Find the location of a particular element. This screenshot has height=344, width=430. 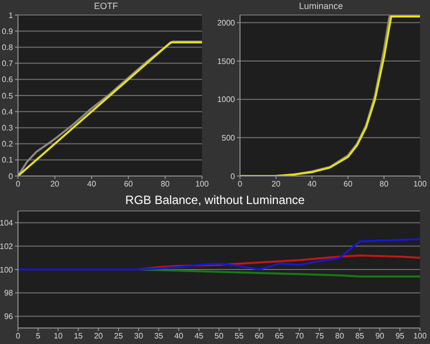

y-tick-label: 1000 is located at coordinates (226, 99).